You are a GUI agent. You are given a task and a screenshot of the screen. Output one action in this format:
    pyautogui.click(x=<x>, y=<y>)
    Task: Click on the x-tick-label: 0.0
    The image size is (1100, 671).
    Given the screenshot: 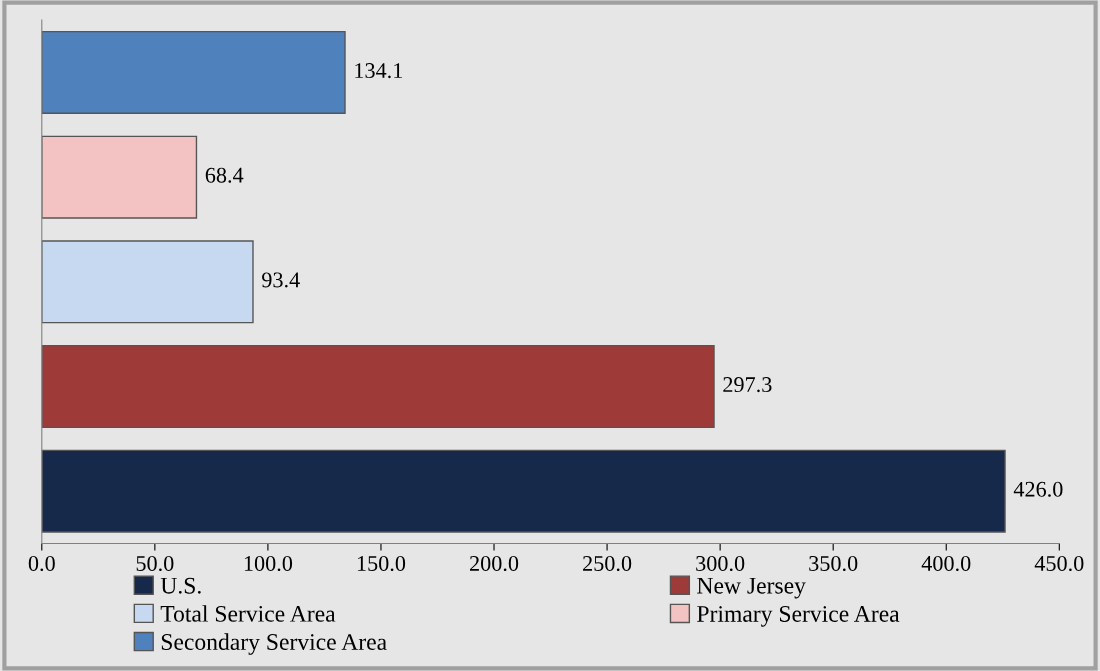 What is the action you would take?
    pyautogui.click(x=41, y=563)
    